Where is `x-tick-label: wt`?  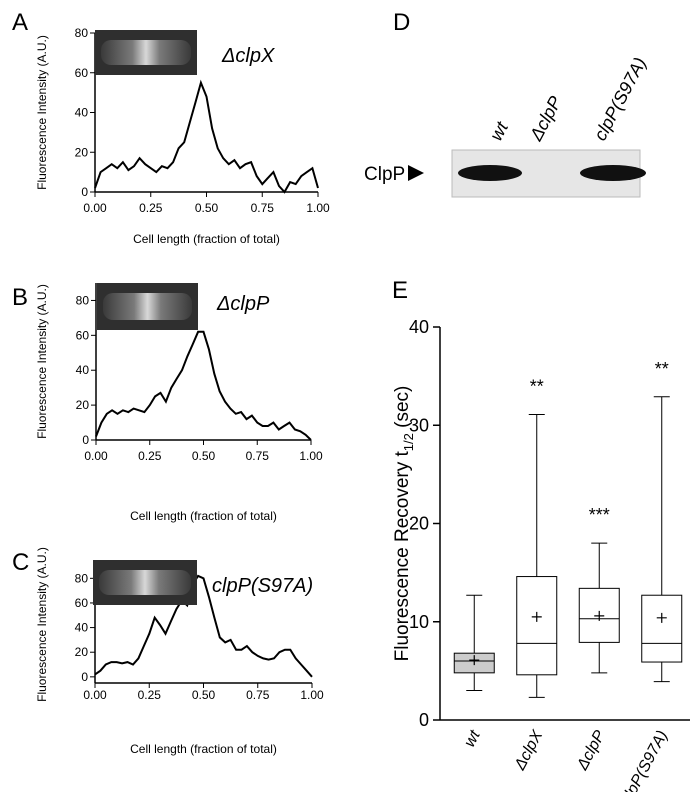 x-tick-label: wt is located at coordinates (472, 738).